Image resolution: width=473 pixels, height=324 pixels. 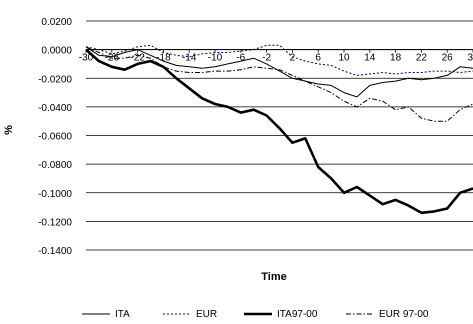 What do you see at coordinates (9, 130) in the screenshot?
I see `y-axis-title: %` at bounding box center [9, 130].